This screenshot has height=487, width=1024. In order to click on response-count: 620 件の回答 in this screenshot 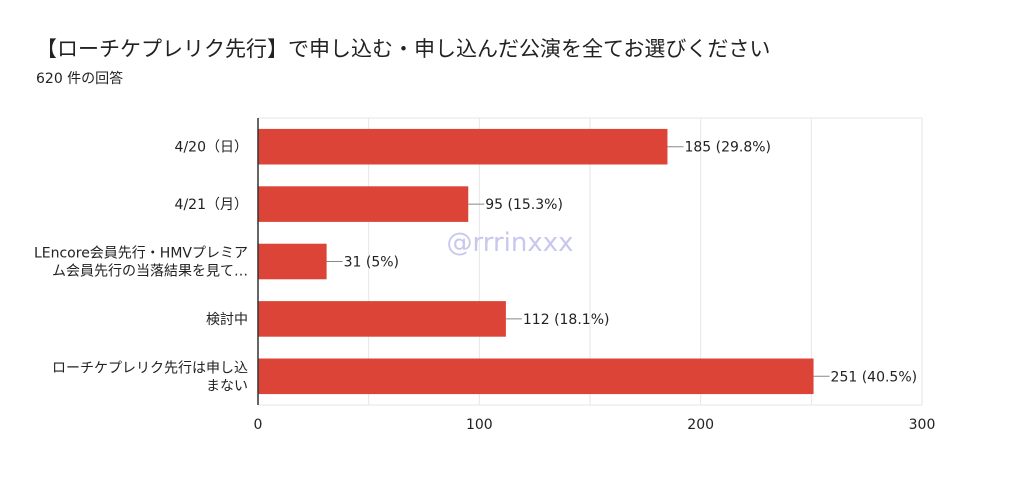, I will do `click(80, 79)`.